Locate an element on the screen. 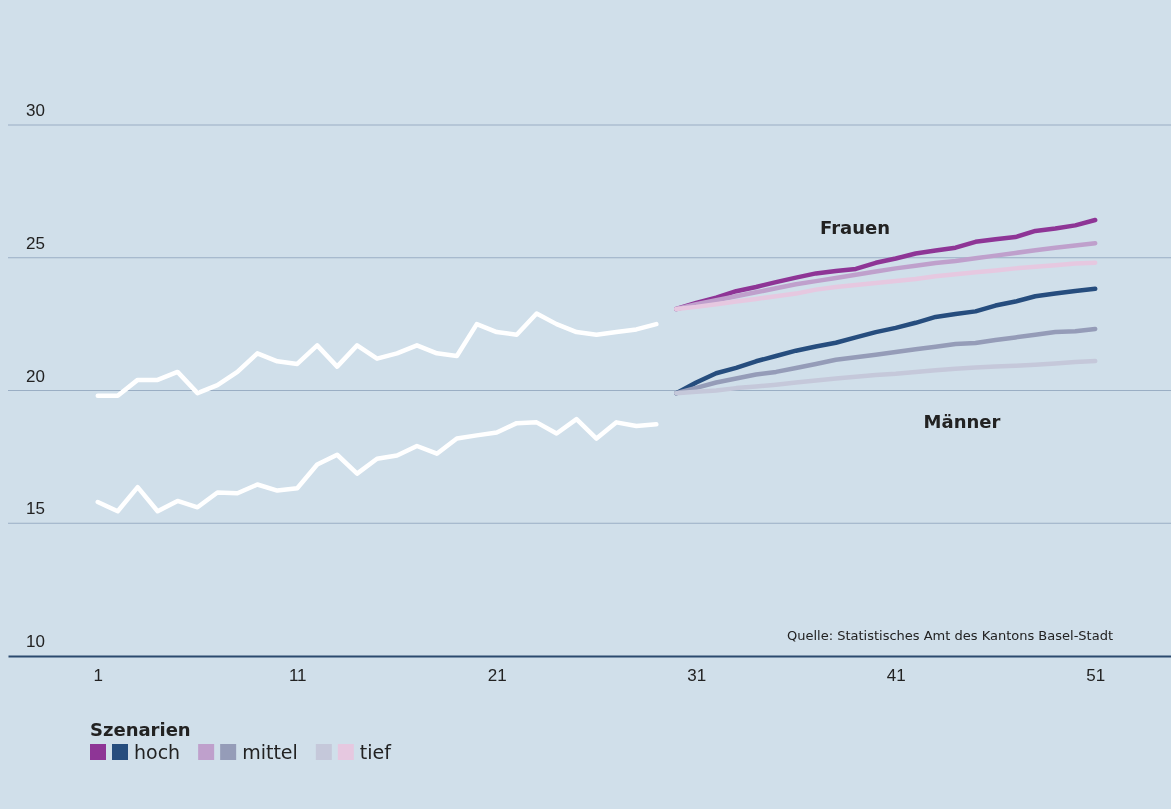  x-tick-label: 11 is located at coordinates (297, 676).